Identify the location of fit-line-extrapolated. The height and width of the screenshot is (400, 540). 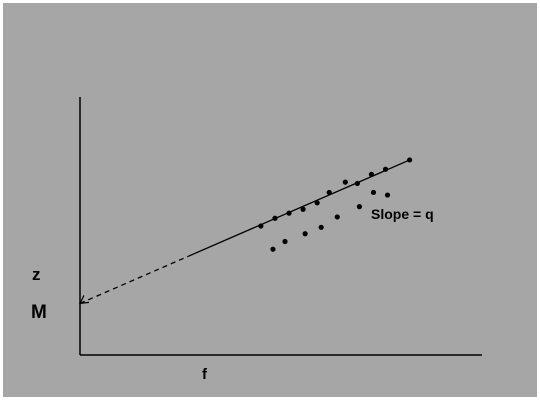
(134, 279).